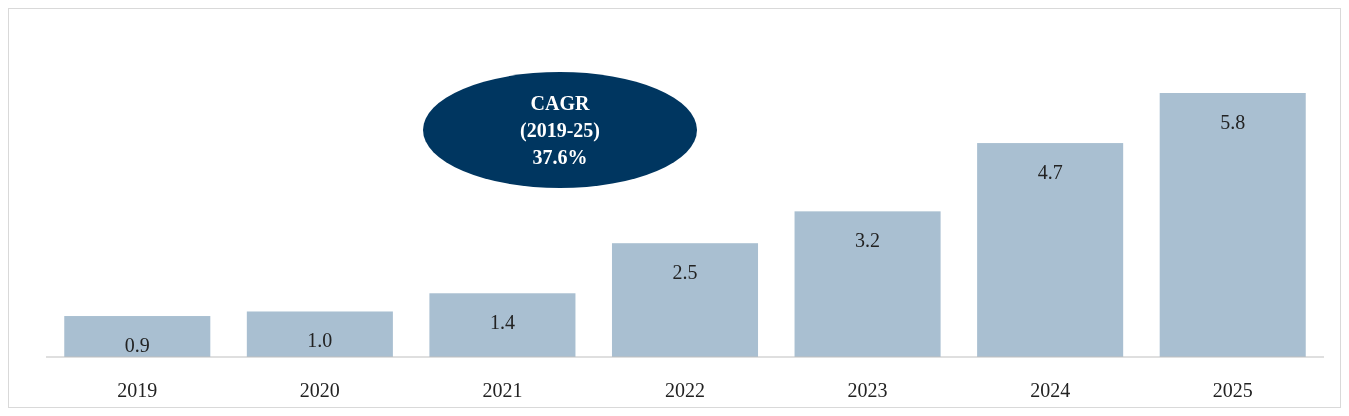 This screenshot has width=1349, height=416. Describe the element at coordinates (1050, 390) in the screenshot. I see `x-tick-label: 2024` at that location.